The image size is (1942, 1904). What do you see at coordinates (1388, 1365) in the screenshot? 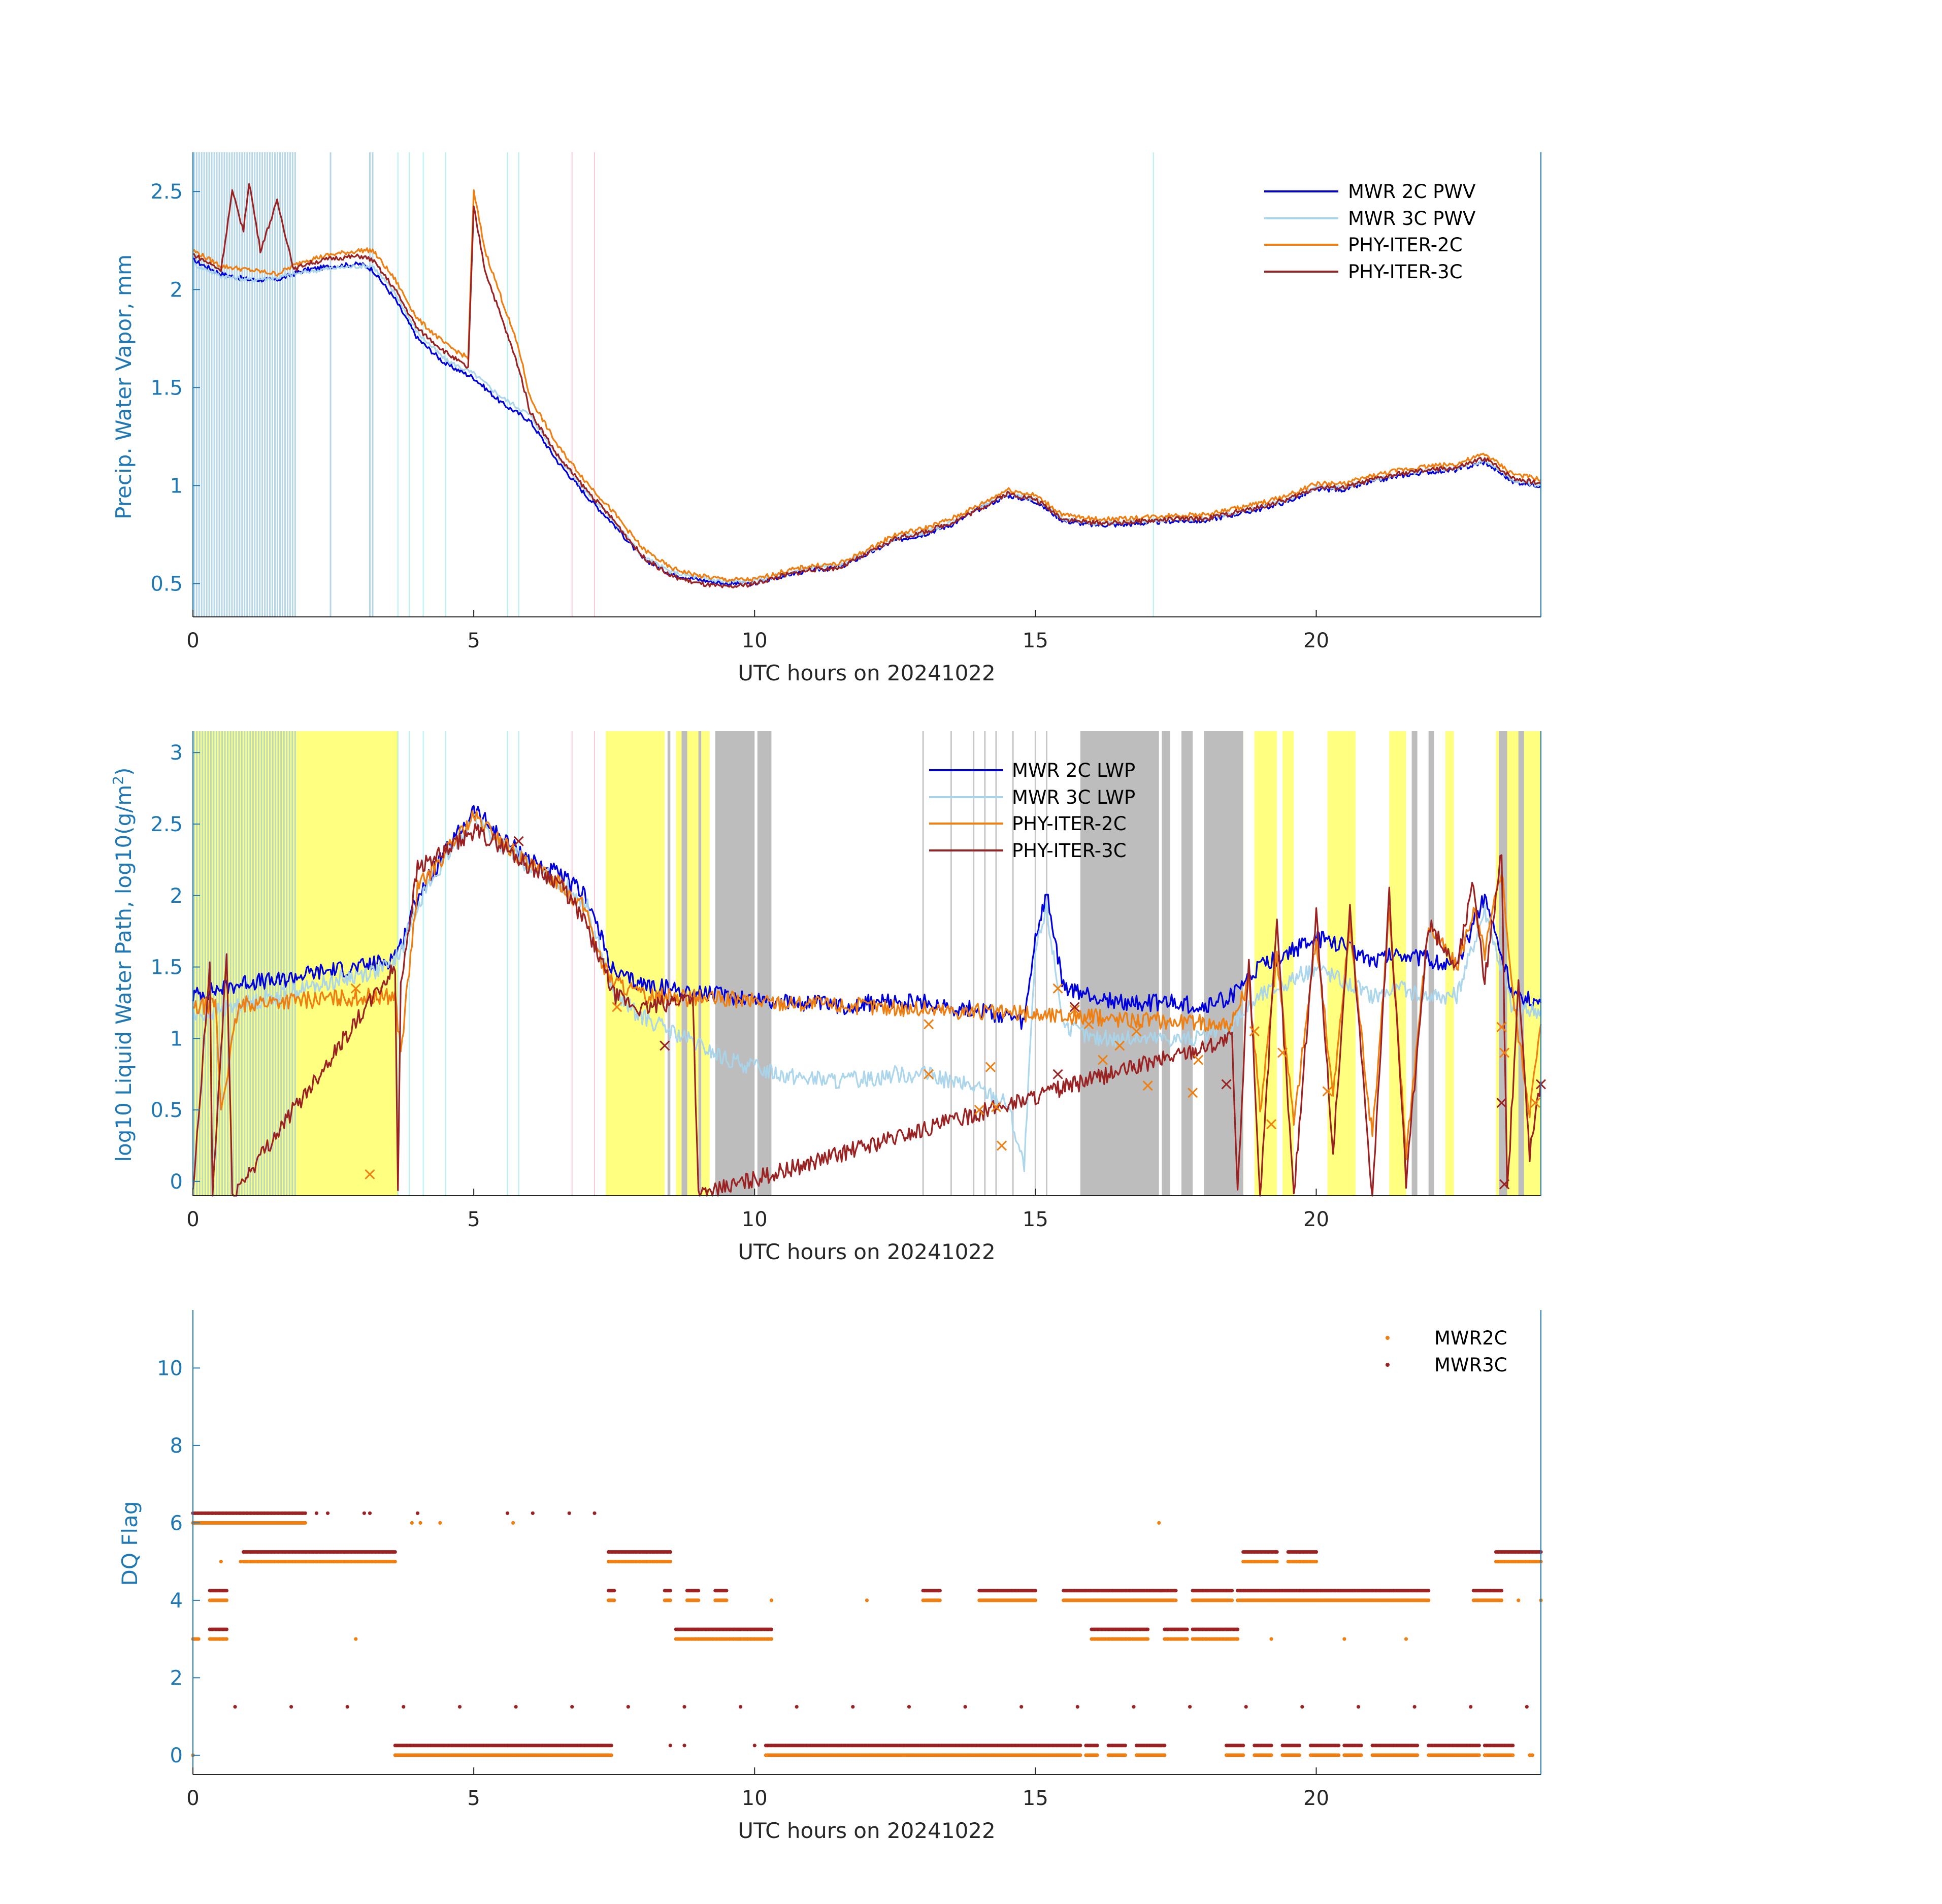
I see `dq-legend-swatch-mwr3c` at bounding box center [1388, 1365].